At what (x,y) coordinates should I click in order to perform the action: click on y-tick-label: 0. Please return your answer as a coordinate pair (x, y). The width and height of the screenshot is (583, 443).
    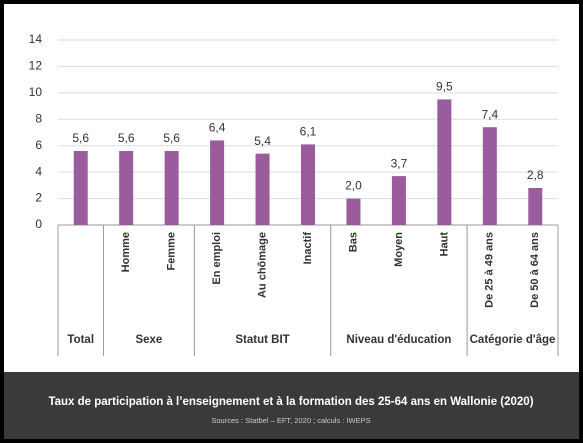
    Looking at the image, I should click on (38, 224).